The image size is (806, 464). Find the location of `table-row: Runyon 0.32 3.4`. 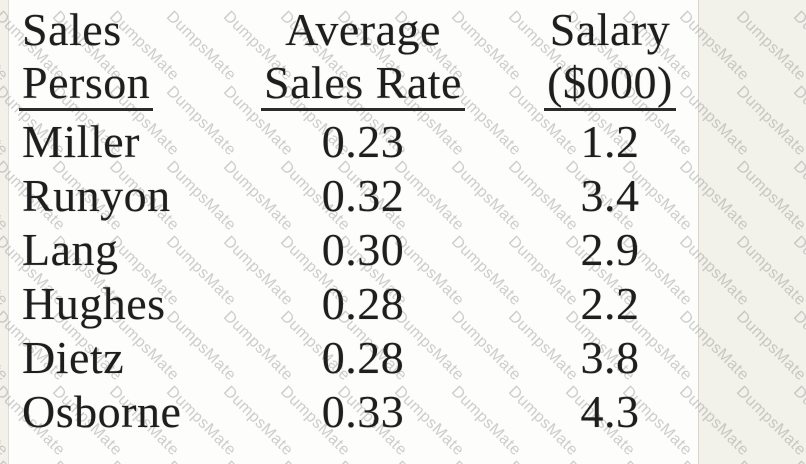

table-row: Runyon 0.32 3.4 is located at coordinates (352, 196).